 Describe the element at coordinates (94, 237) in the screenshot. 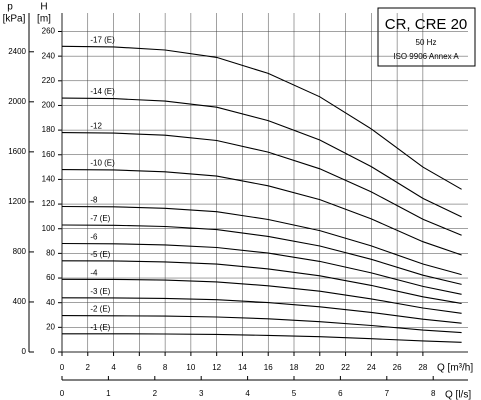

I see `curve-label: -6` at that location.